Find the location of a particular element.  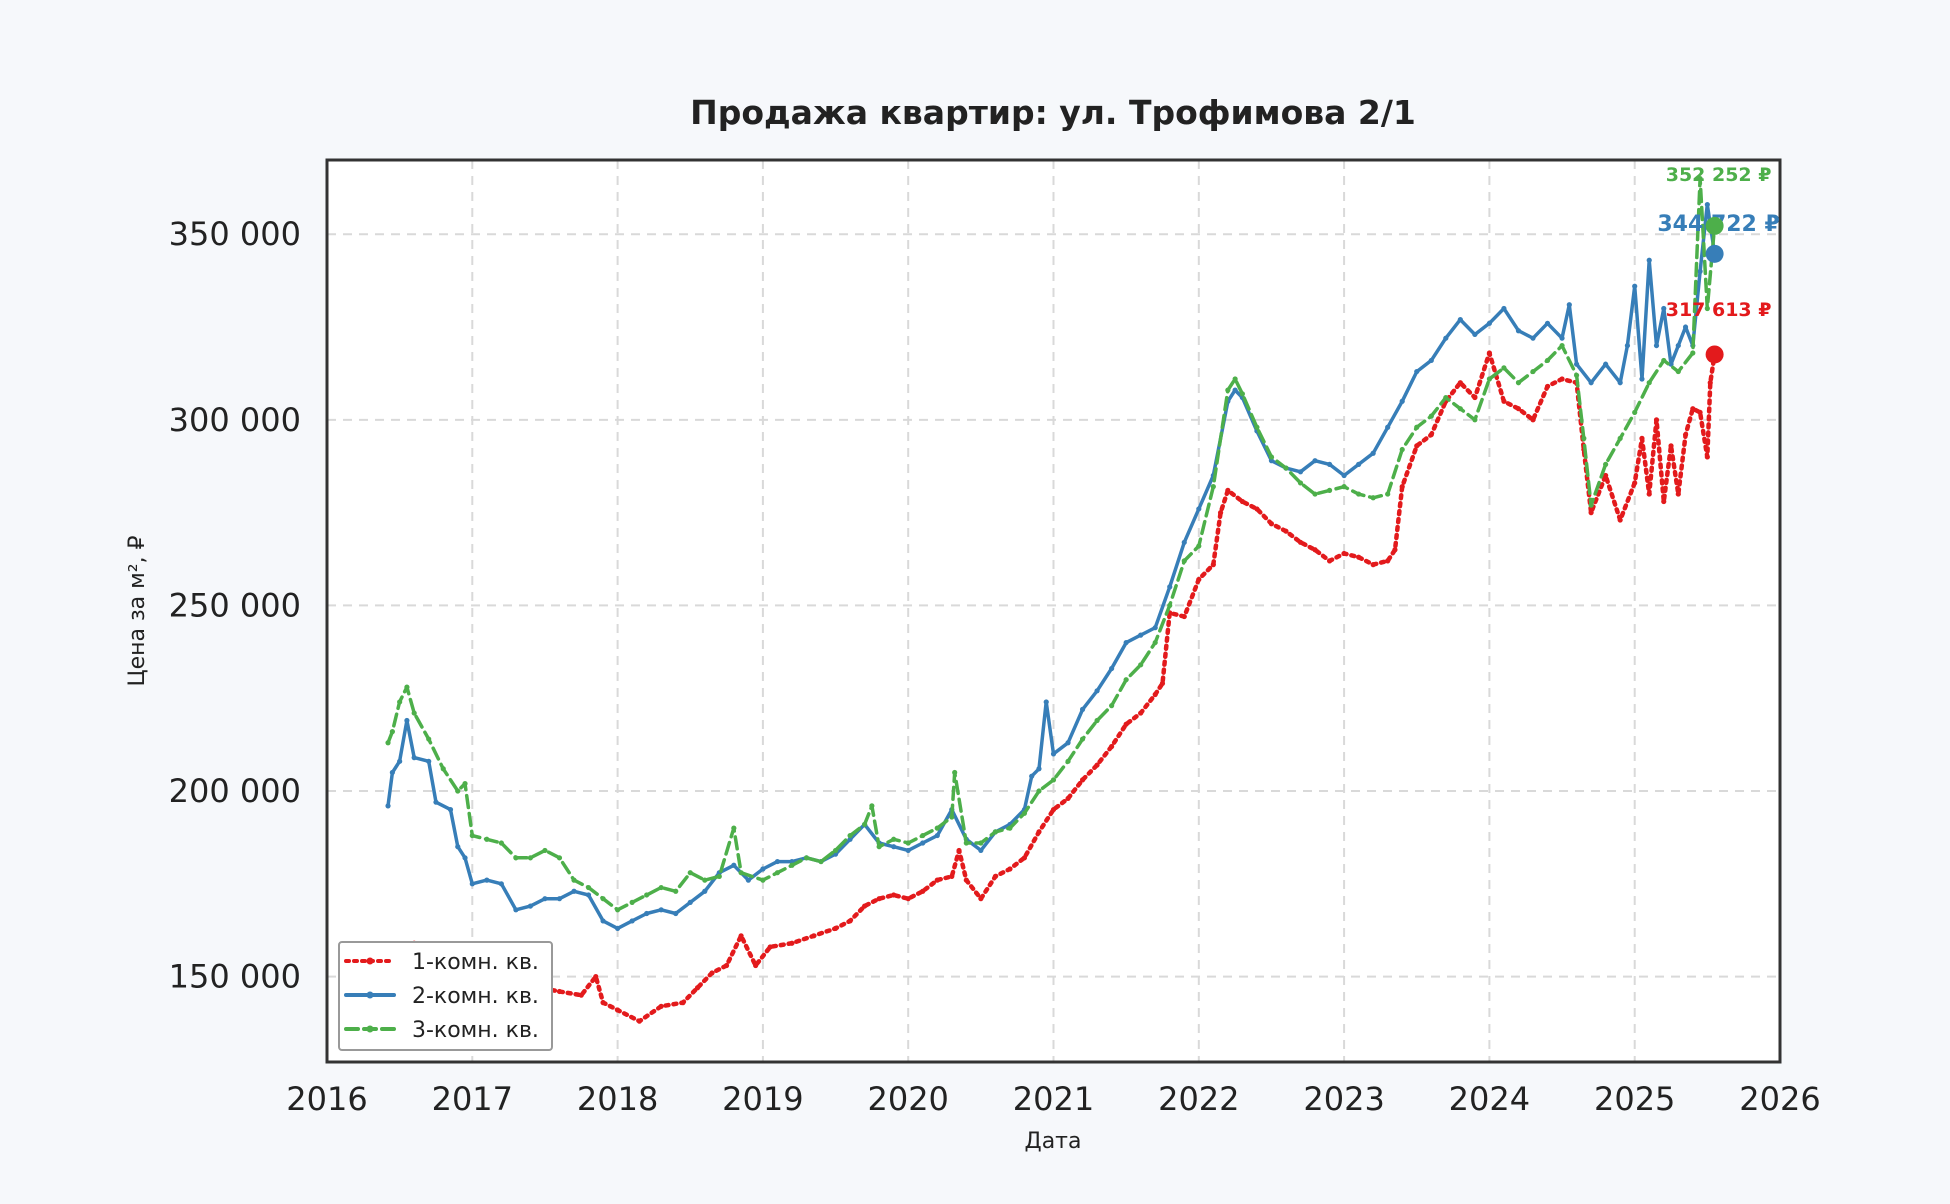

y-tick-label: 300 000 is located at coordinates (235, 420).